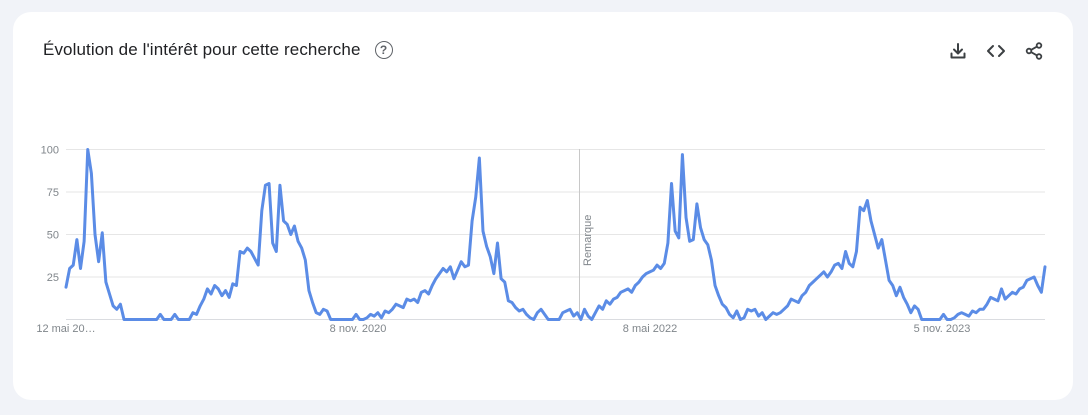 The width and height of the screenshot is (1088, 415). Describe the element at coordinates (358, 329) in the screenshot. I see `x-tick-label: 8 nov. 2020` at that location.